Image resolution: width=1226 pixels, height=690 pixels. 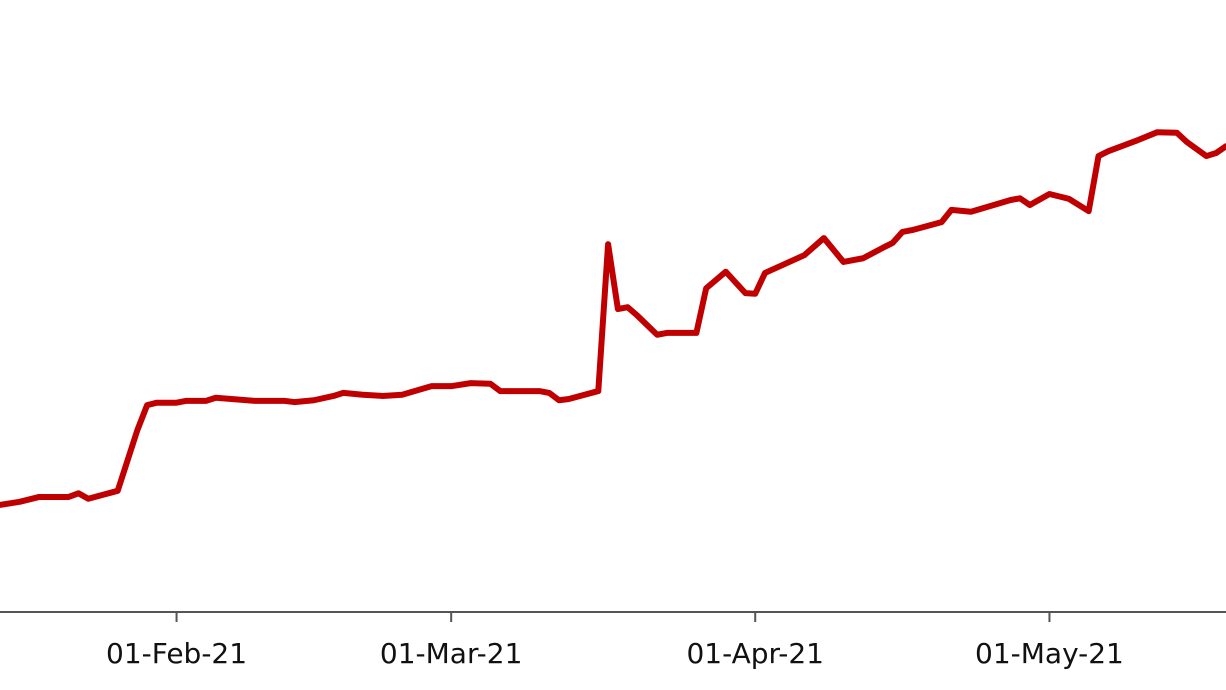 I want to click on x-tick-label: 01-Feb-21, so click(x=176, y=653).